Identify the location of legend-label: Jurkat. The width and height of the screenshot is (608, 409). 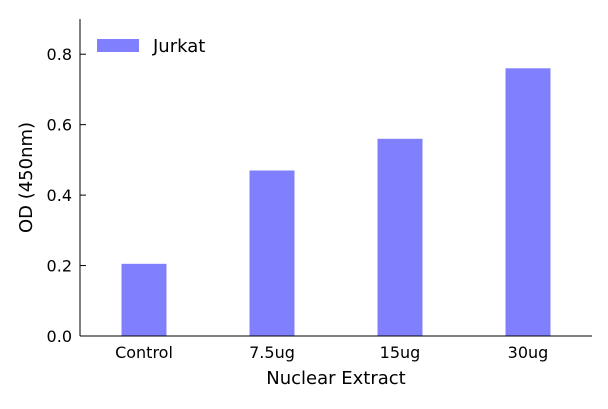
(178, 46).